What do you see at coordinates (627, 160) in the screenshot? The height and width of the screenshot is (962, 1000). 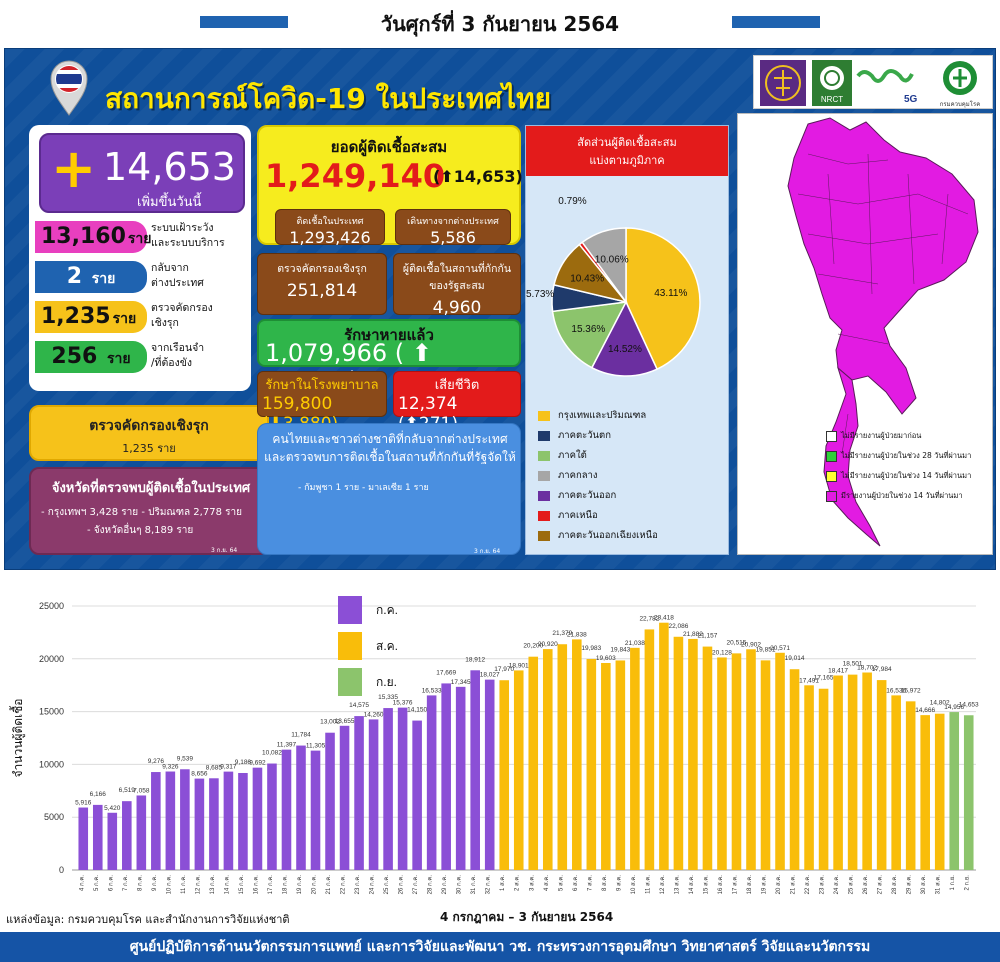 I see `pie-title-2: แบ่งตามภูมิภาค` at bounding box center [627, 160].